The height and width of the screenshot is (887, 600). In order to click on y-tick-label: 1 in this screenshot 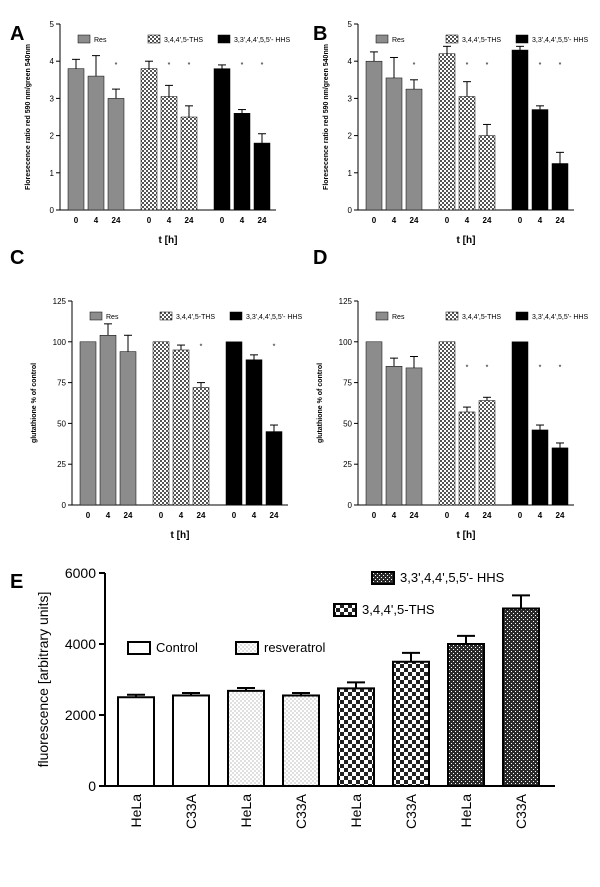, I will do `click(350, 173)`.